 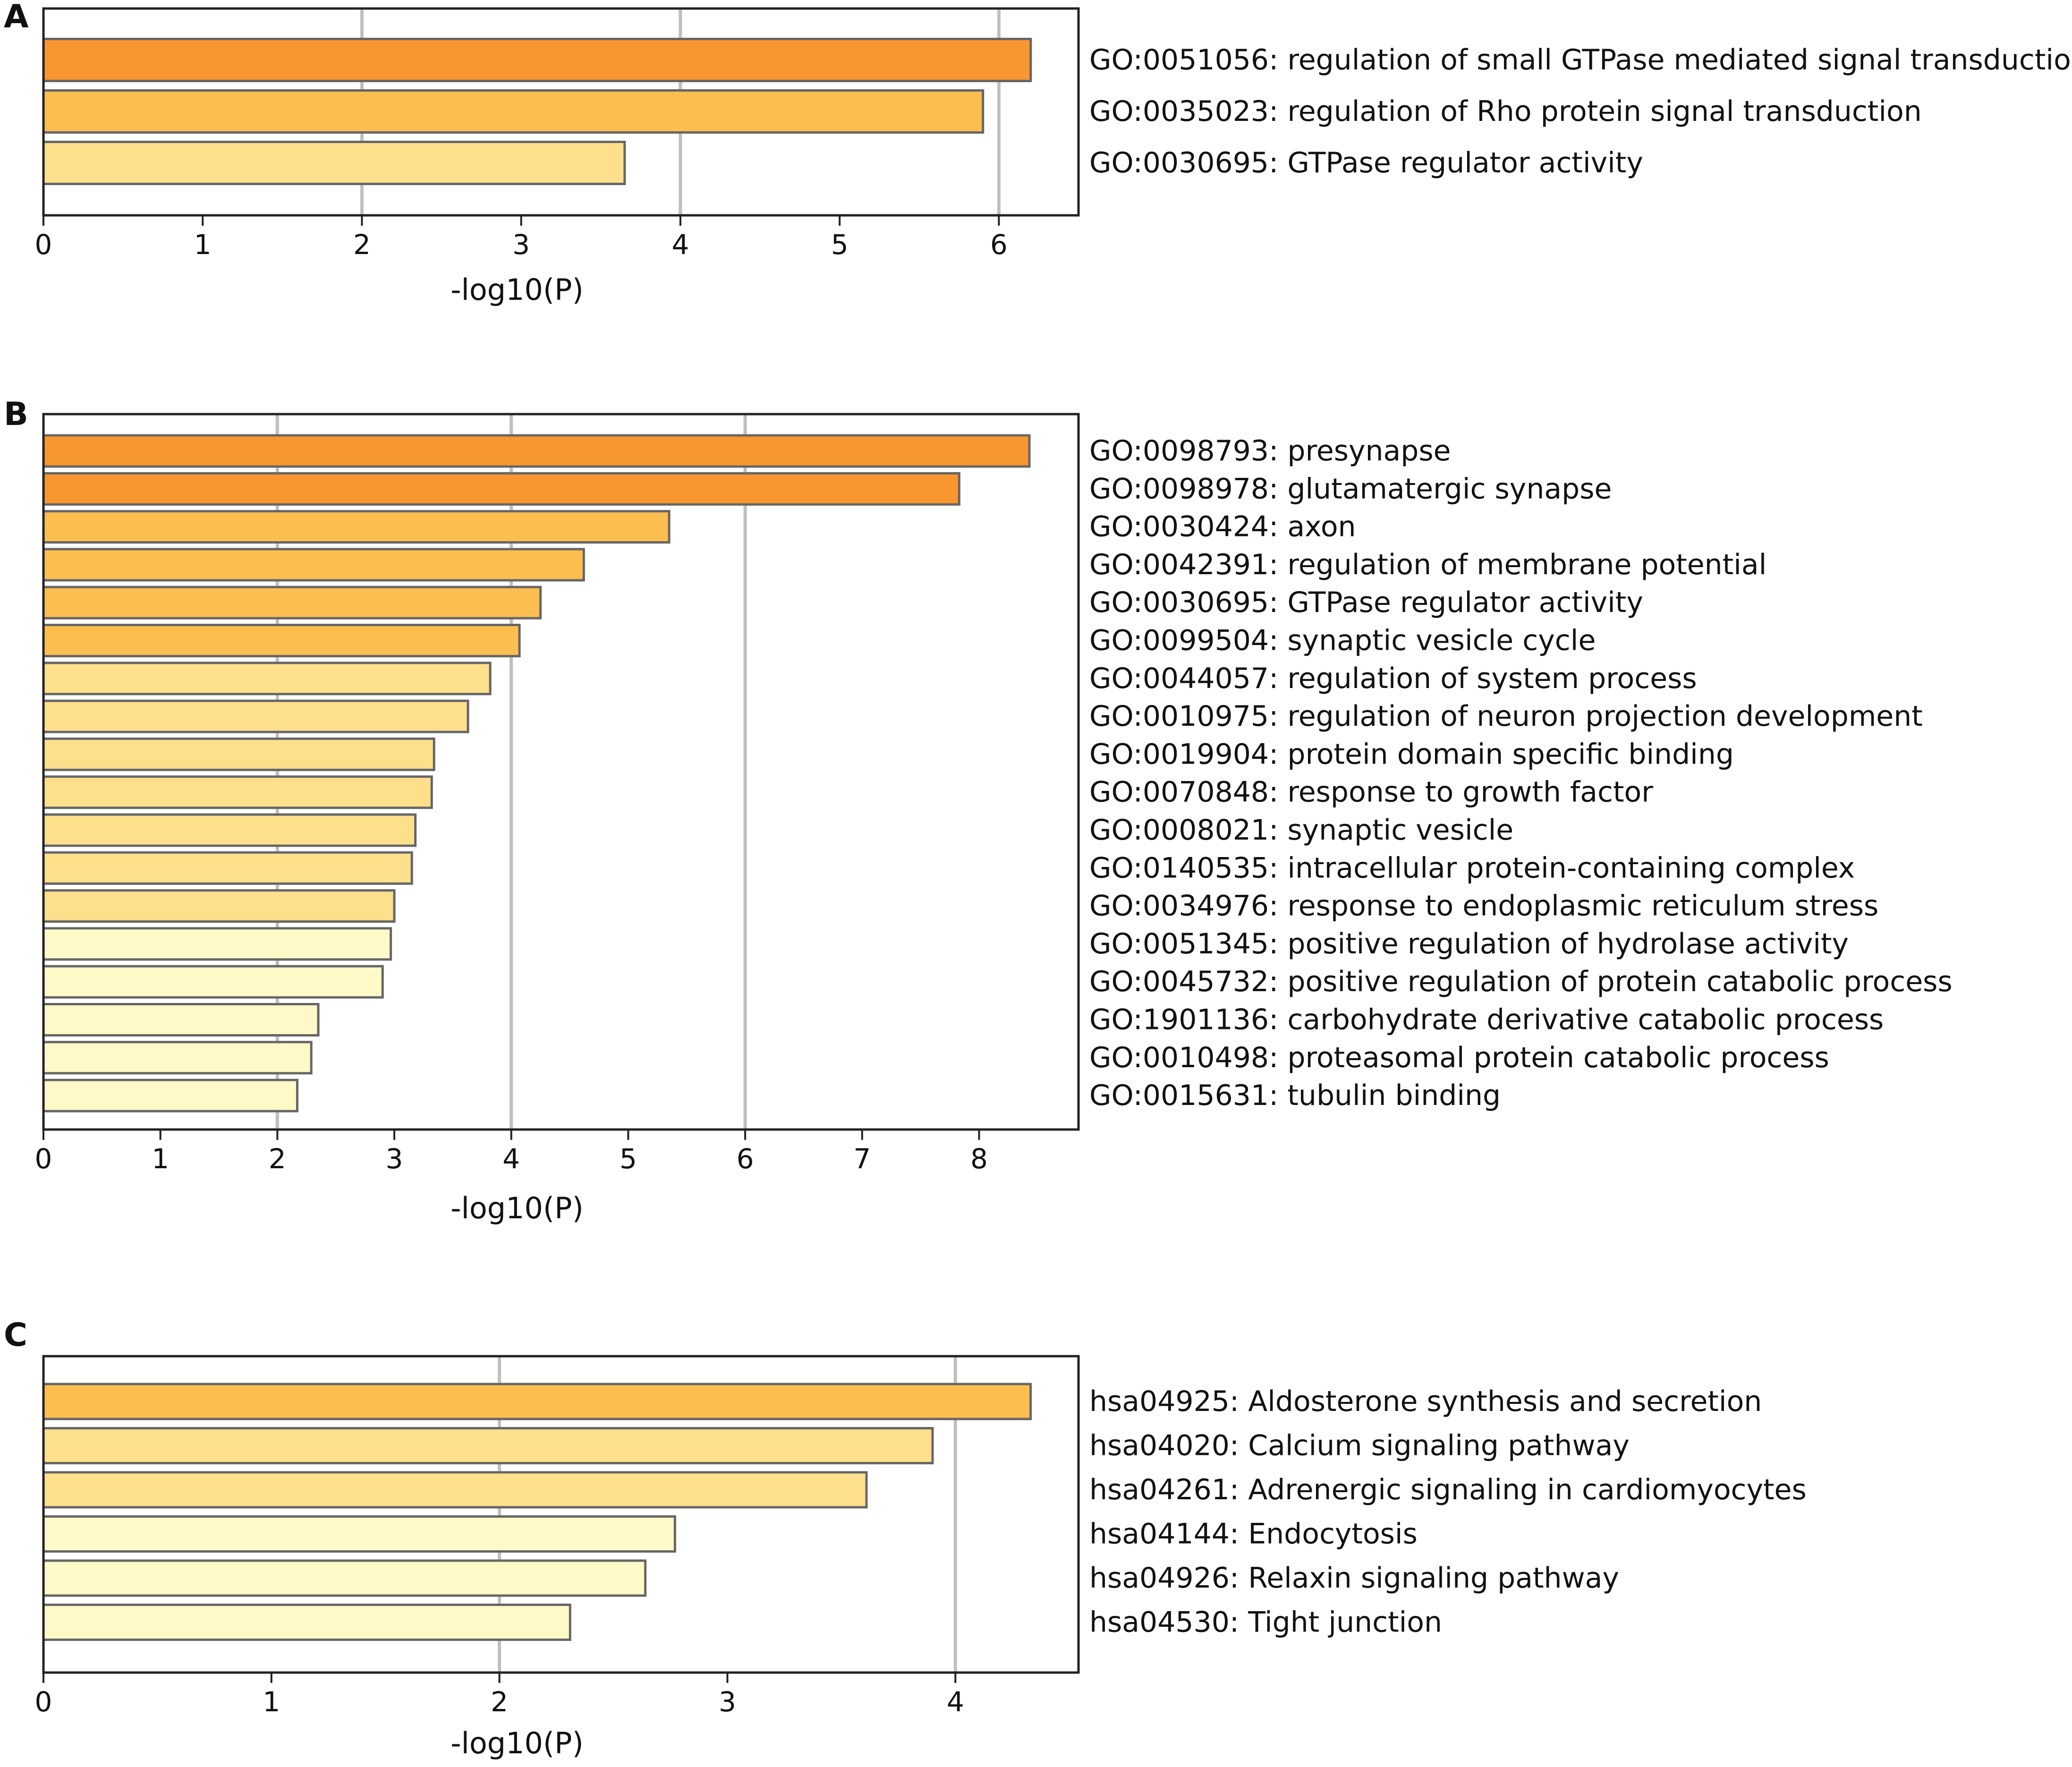 What do you see at coordinates (500, 1702) in the screenshot?
I see `panel-c-tick-label: 2` at bounding box center [500, 1702].